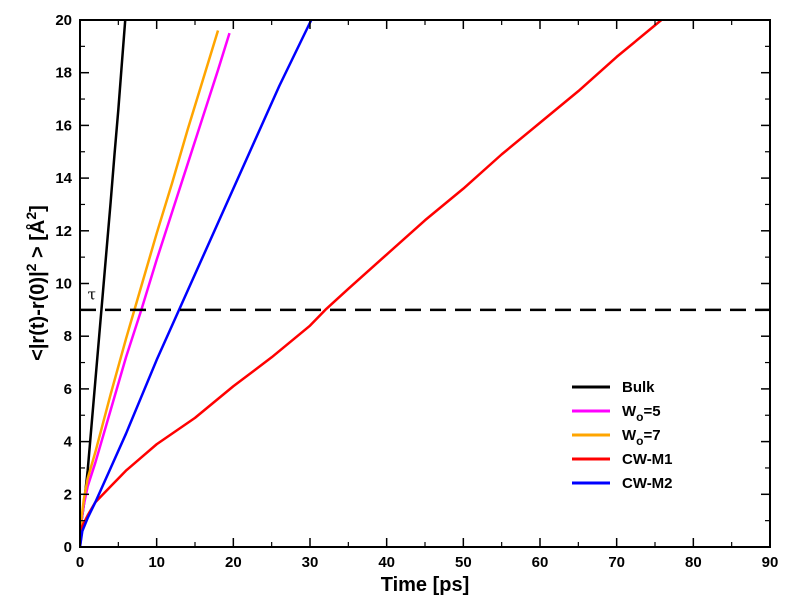 This screenshot has width=790, height=603. Describe the element at coordinates (63, 231) in the screenshot. I see `y-tick-label: 12` at that location.